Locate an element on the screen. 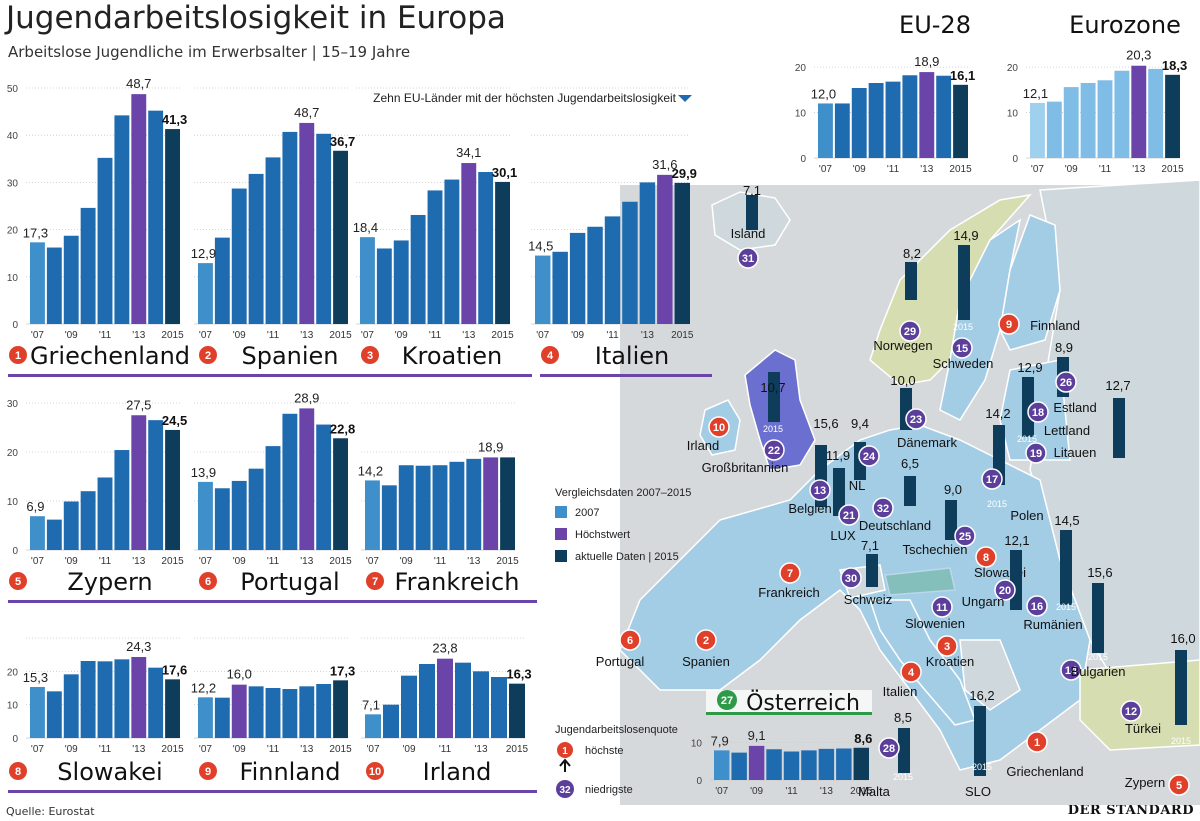  data-label-last: 36,7 is located at coordinates (342, 141).